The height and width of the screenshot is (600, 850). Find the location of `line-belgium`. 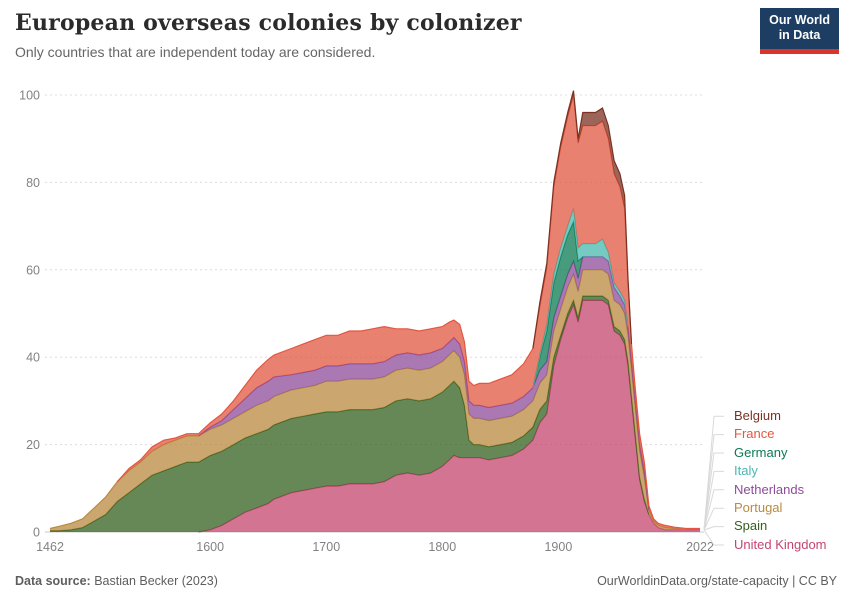

line-belgium is located at coordinates (582, 219).